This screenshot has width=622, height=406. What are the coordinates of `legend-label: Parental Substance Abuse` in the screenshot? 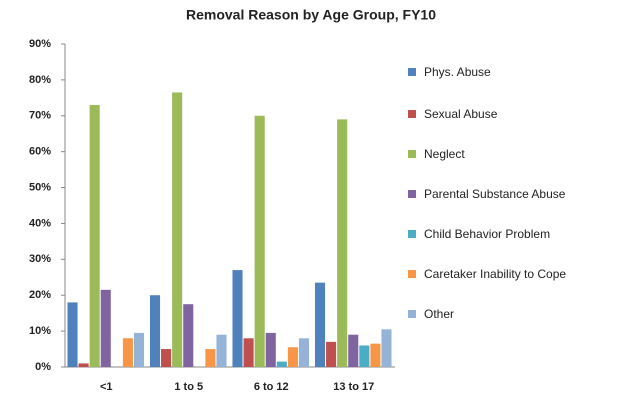 It's located at (495, 194).